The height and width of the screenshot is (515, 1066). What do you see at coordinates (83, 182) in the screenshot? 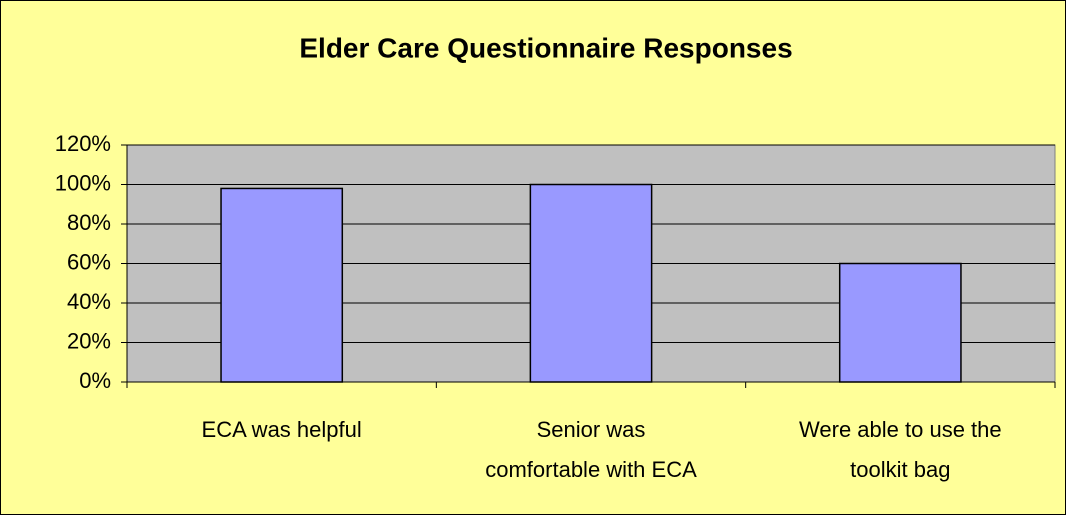
I see `y-tick-label: 100%` at bounding box center [83, 182].